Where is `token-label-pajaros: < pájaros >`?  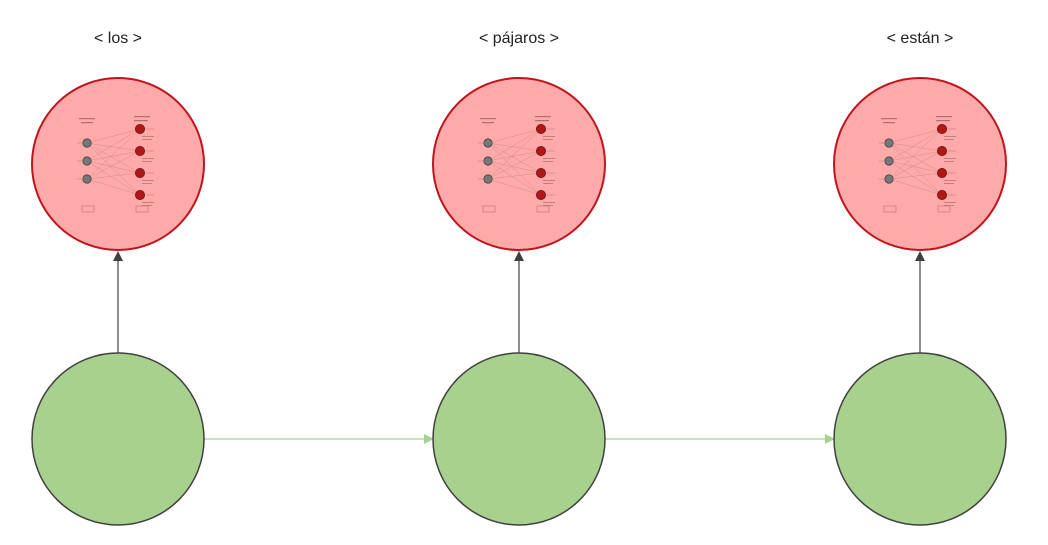
token-label-pajaros: < pájaros > is located at coordinates (519, 38).